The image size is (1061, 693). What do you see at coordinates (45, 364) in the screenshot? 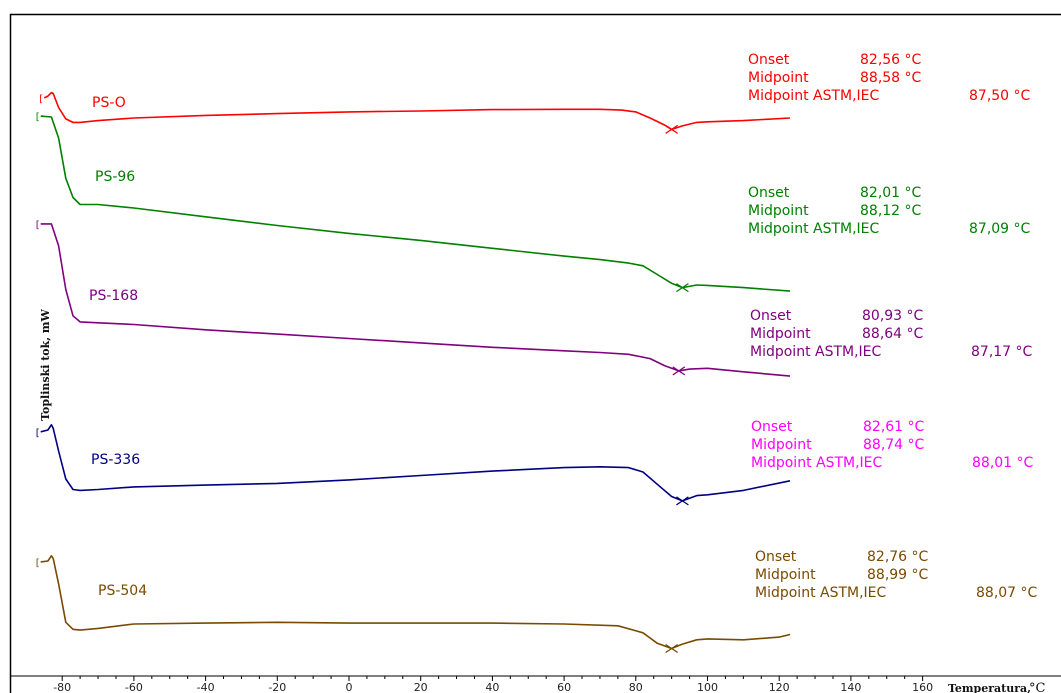
I see `y-axis-label: Toplinski tok, mW` at bounding box center [45, 364].